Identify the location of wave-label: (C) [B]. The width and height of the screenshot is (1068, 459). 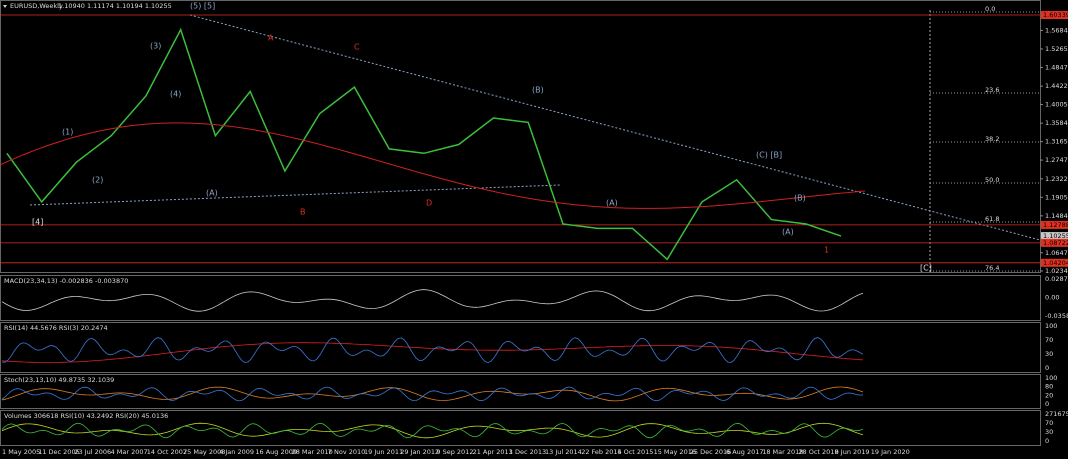
(769, 155).